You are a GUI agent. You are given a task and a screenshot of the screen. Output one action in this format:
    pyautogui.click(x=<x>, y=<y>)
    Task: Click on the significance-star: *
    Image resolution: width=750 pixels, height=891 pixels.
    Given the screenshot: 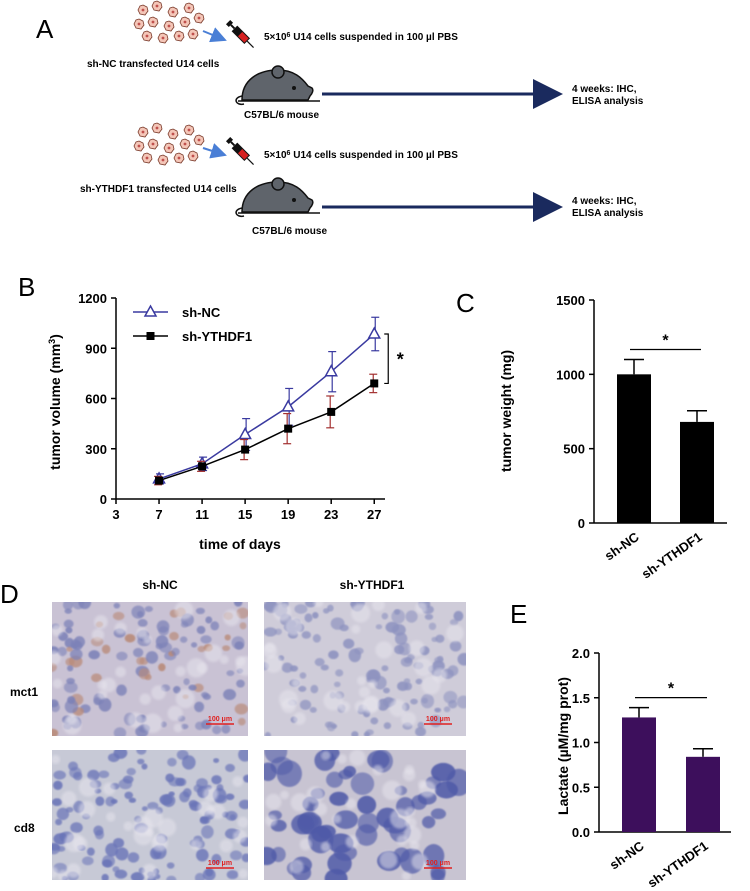 What is the action you would take?
    pyautogui.click(x=665, y=340)
    